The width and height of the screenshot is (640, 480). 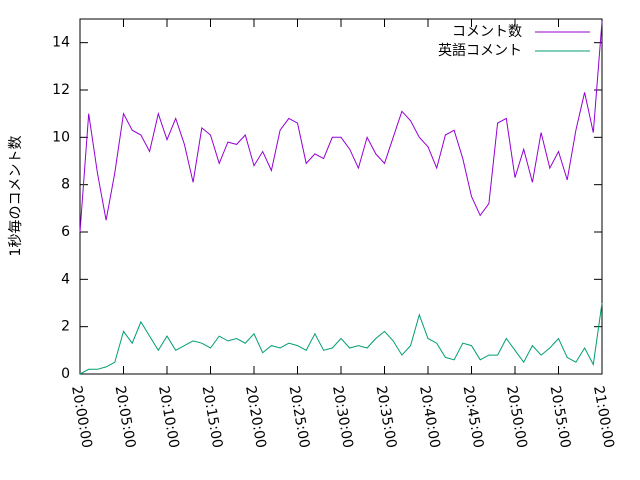 What do you see at coordinates (61, 90) in the screenshot?
I see `y-tick-label: 12` at bounding box center [61, 90].